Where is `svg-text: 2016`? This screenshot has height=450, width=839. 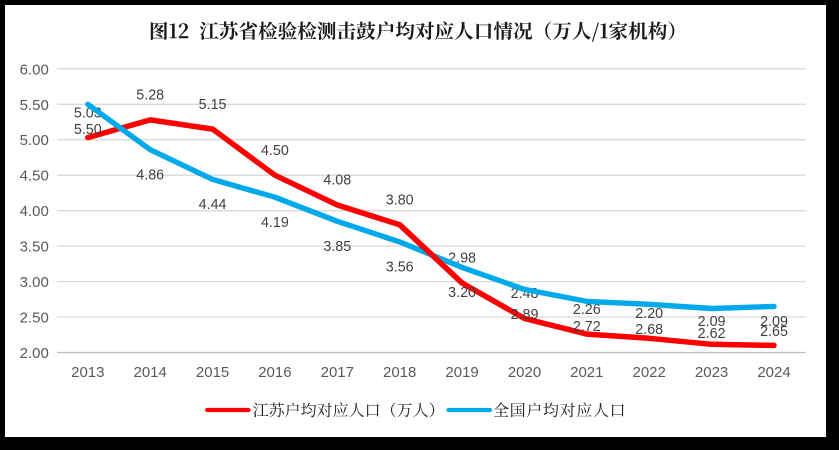
svg-text: 2016 is located at coordinates (274, 372).